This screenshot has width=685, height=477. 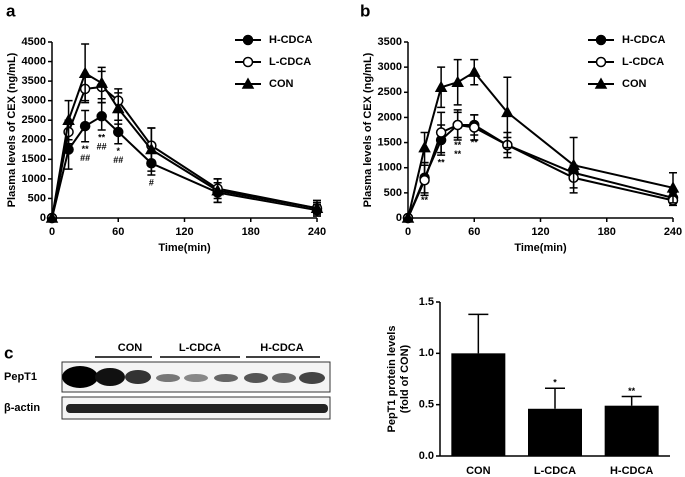 I want to click on group-label: CON, so click(x=130, y=348).